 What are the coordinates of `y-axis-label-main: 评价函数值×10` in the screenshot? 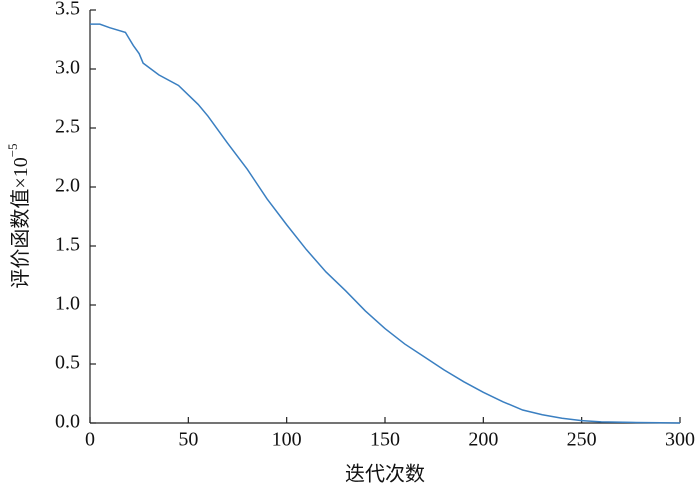 It's located at (20, 222).